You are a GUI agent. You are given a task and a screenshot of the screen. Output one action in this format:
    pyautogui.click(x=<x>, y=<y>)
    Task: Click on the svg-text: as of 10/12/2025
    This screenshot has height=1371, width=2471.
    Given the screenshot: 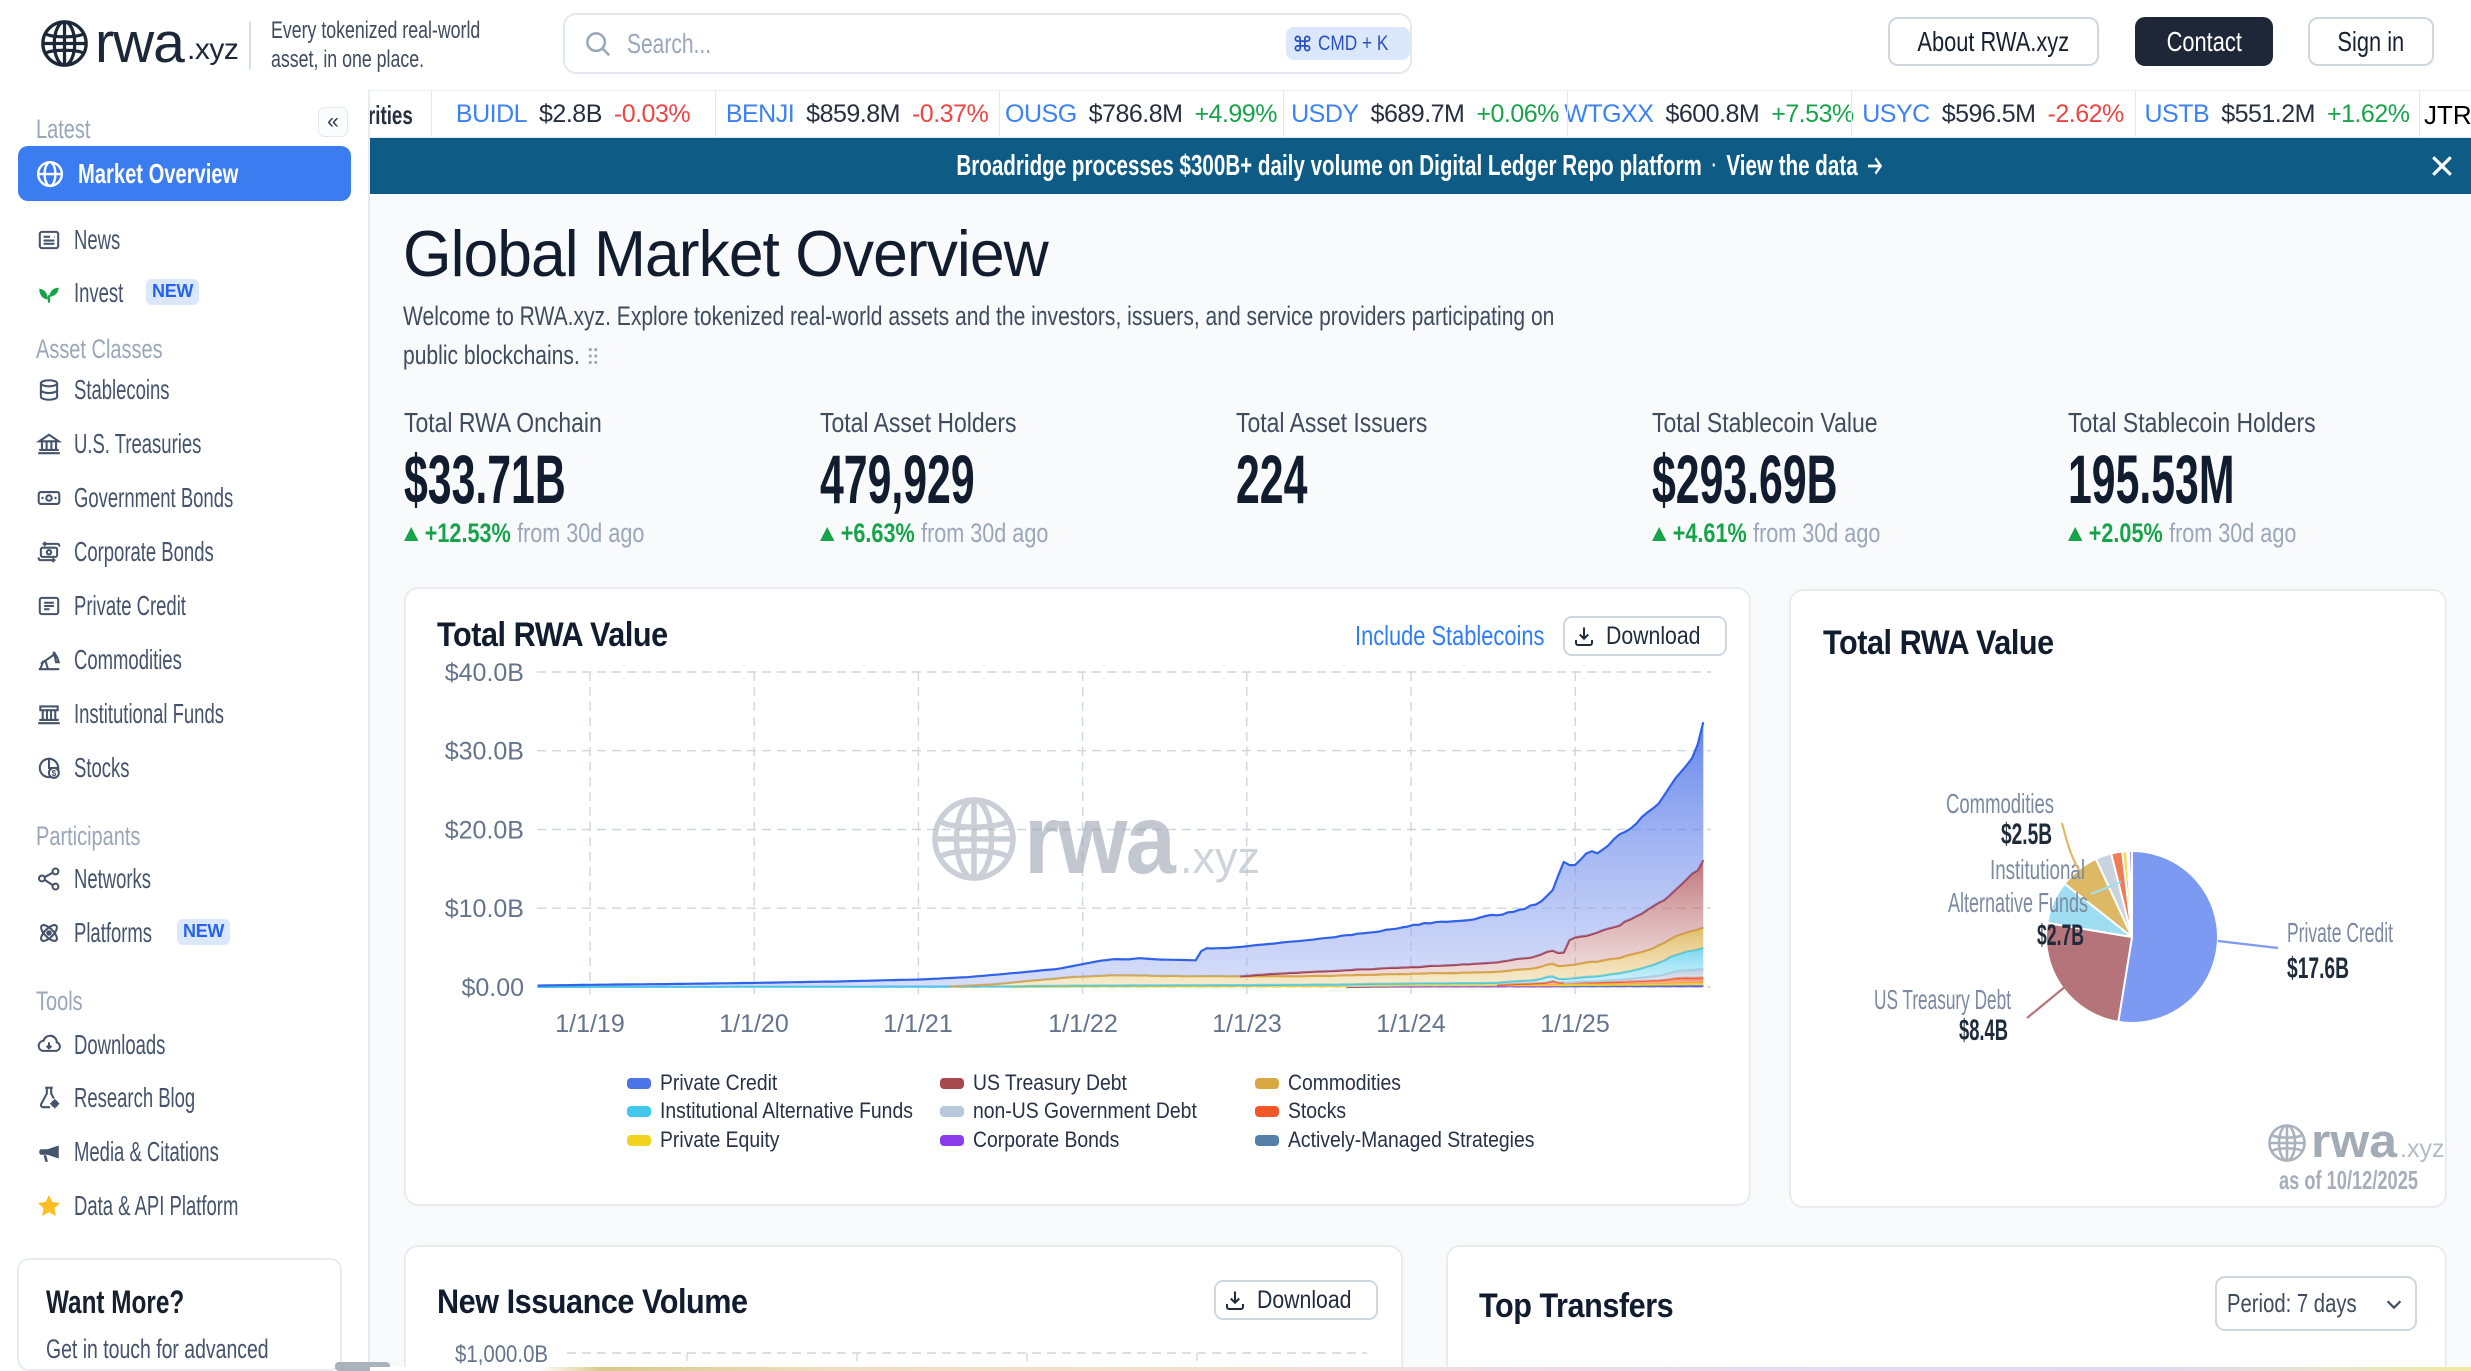 What is the action you would take?
    pyautogui.click(x=2348, y=1180)
    